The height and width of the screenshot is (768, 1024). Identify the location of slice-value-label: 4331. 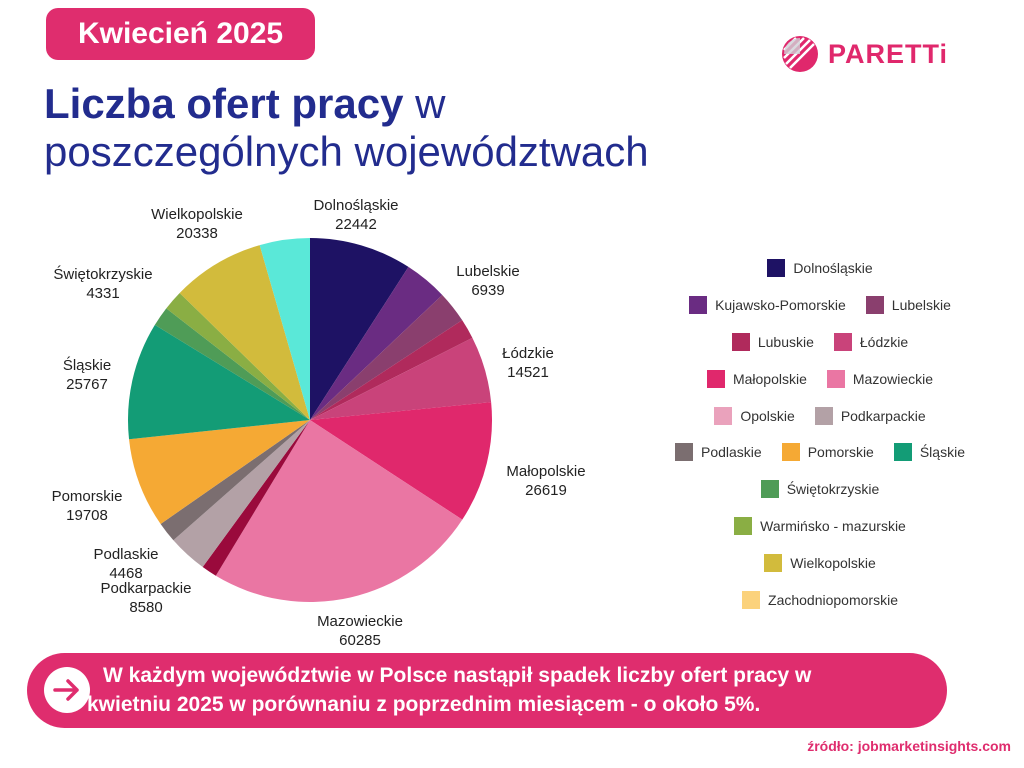
(102, 293).